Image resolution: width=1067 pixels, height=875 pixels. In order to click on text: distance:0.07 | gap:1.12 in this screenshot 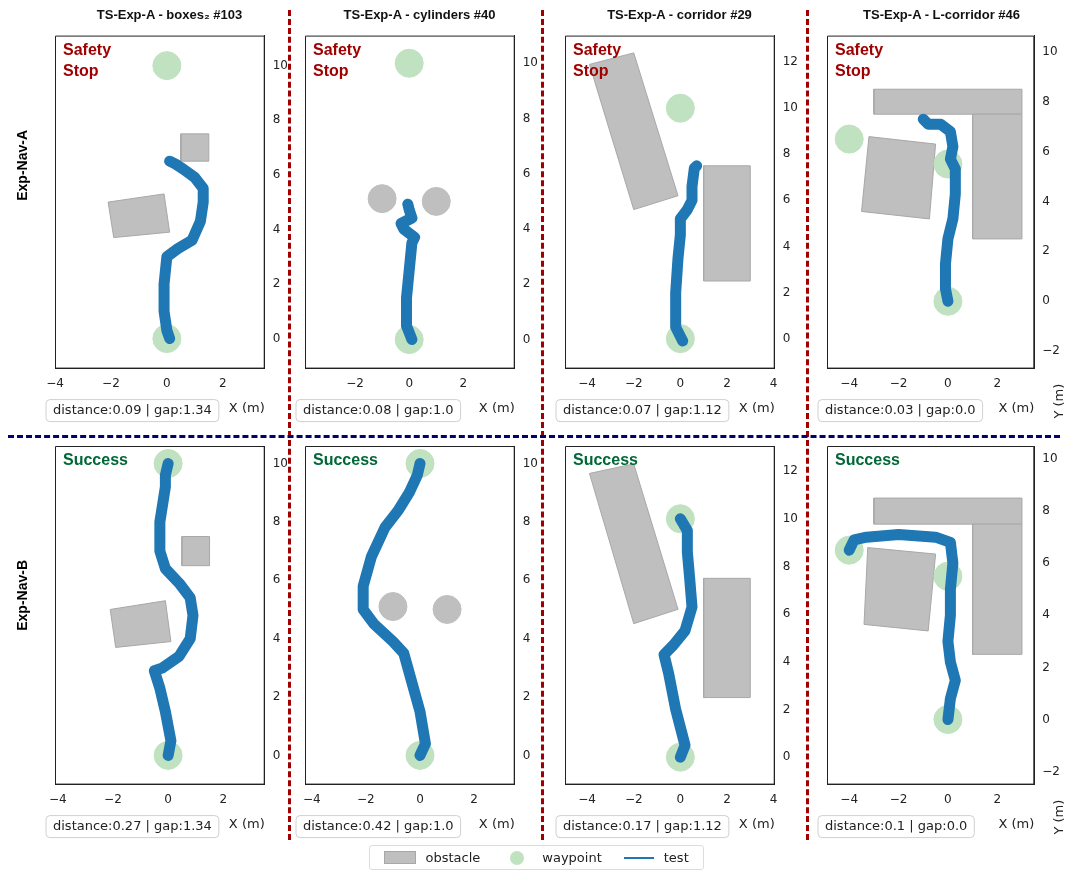, I will do `click(642, 409)`.